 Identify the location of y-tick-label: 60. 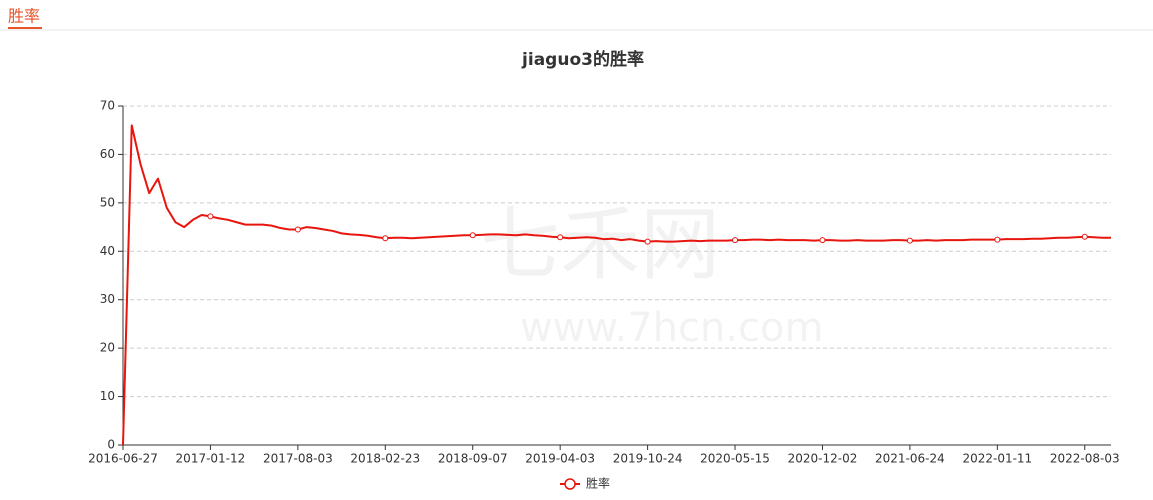
(107, 154).